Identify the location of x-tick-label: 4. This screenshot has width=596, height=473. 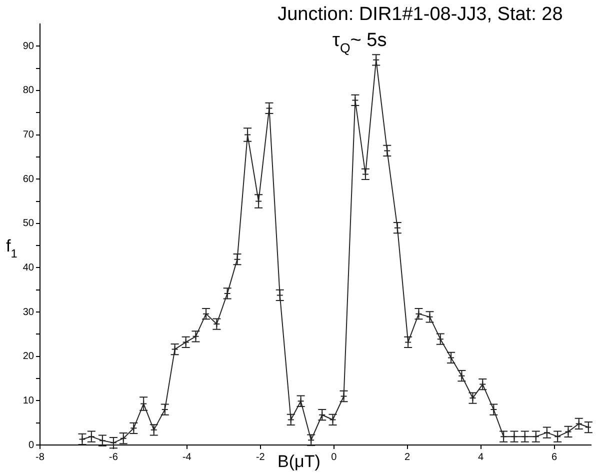
(481, 457).